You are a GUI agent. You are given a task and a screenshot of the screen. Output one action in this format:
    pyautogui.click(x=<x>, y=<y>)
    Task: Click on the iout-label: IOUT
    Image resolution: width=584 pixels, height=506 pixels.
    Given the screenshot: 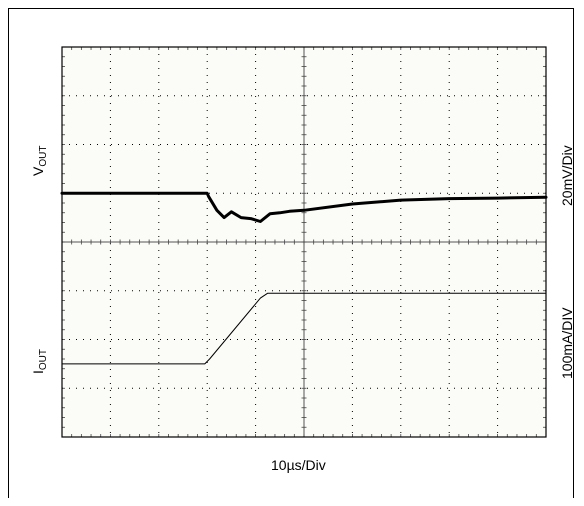 What is the action you would take?
    pyautogui.click(x=39, y=361)
    